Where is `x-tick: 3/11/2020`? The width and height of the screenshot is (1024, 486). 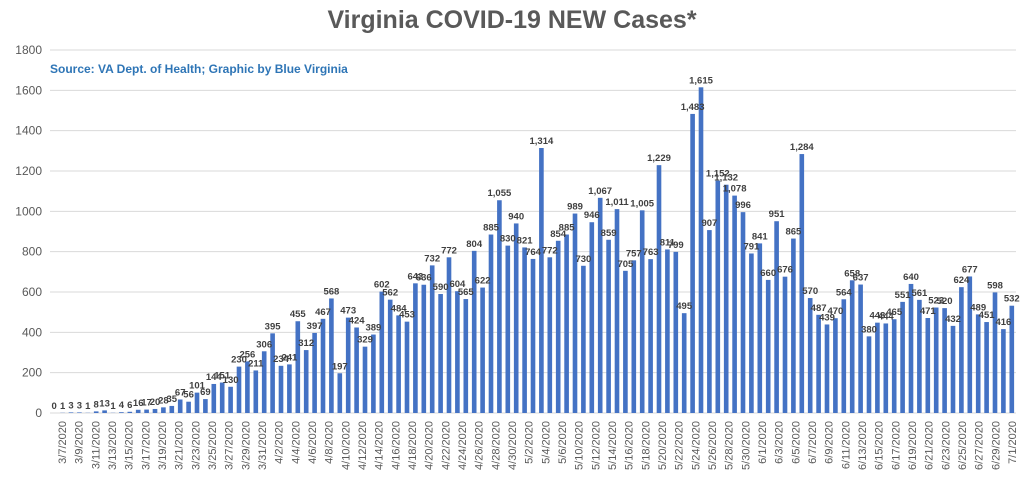
x-tick: 3/11/2020 is located at coordinates (96, 445).